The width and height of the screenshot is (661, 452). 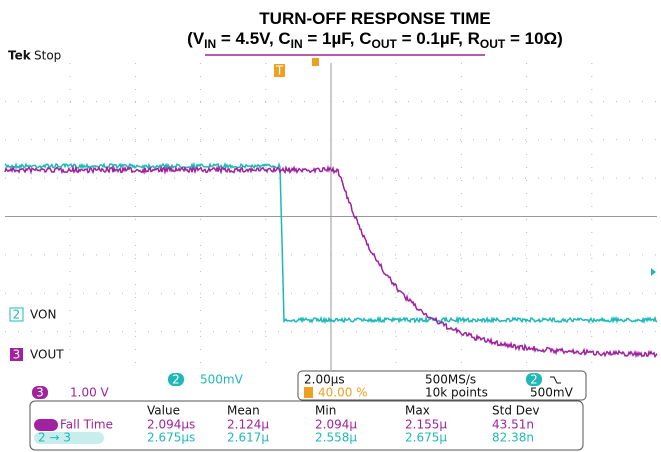 I want to click on ch3-badge, so click(x=16, y=354).